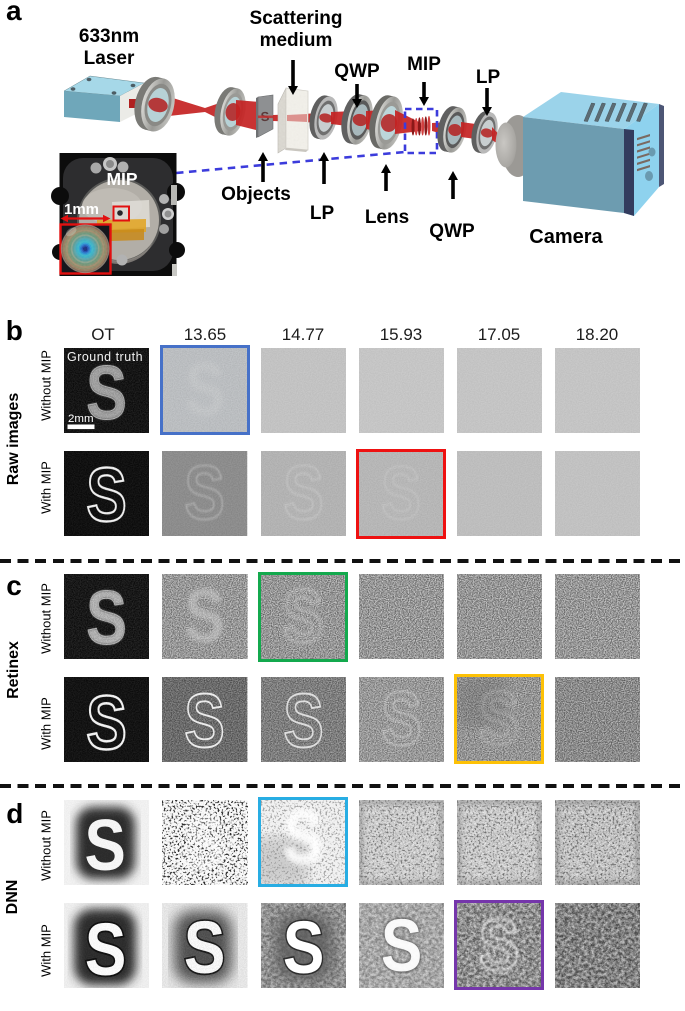 Image resolution: width=685 pixels, height=1011 pixels. What do you see at coordinates (387, 217) in the screenshot?
I see `svg-text: Lens` at bounding box center [387, 217].